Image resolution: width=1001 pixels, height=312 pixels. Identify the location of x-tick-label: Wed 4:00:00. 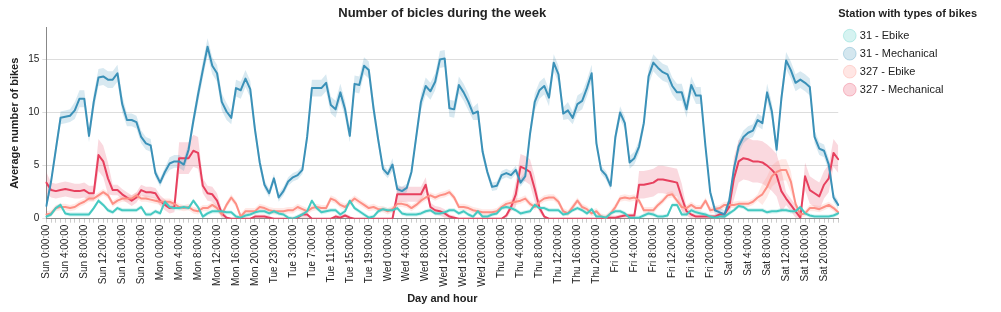
(406, 253).